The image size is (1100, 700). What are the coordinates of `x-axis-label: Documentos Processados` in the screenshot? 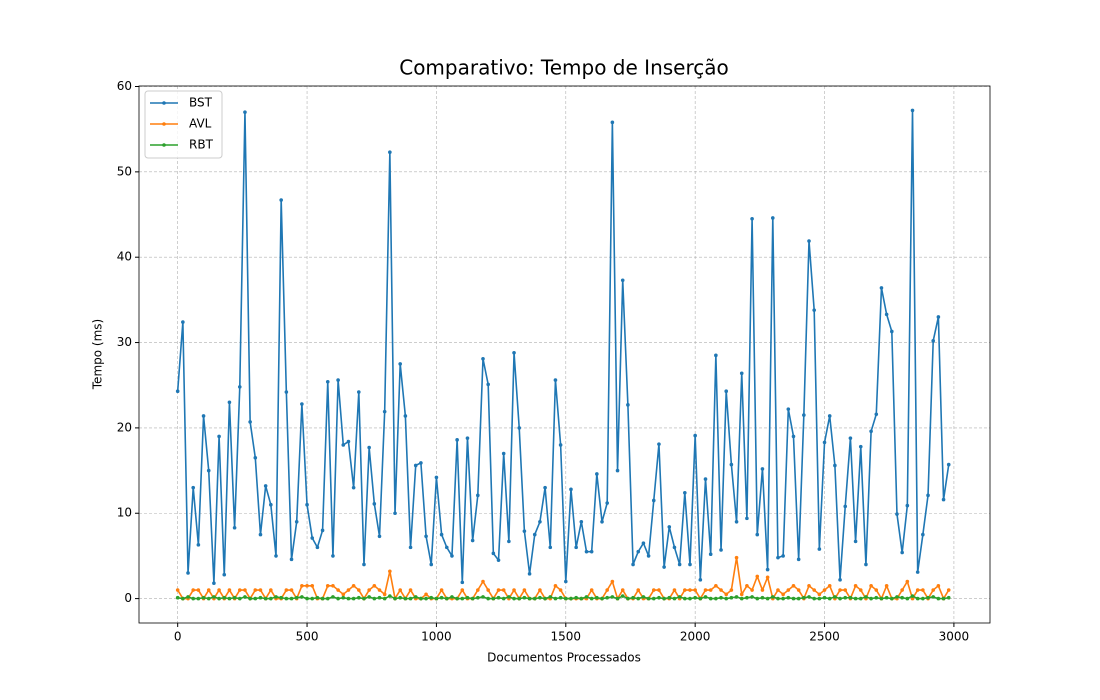 It's located at (564, 658).